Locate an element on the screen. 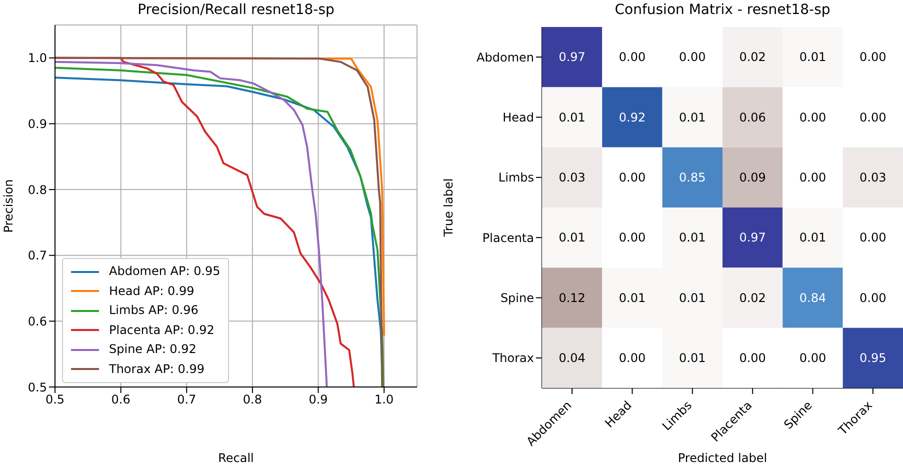  y-tick-label: 0.7 is located at coordinates (37, 255).